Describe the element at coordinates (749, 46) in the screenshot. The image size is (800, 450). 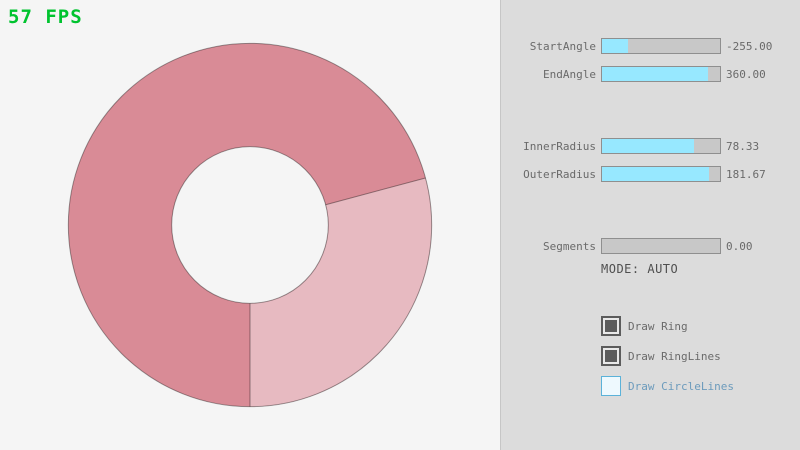
I see `slider-value: -255.00` at that location.